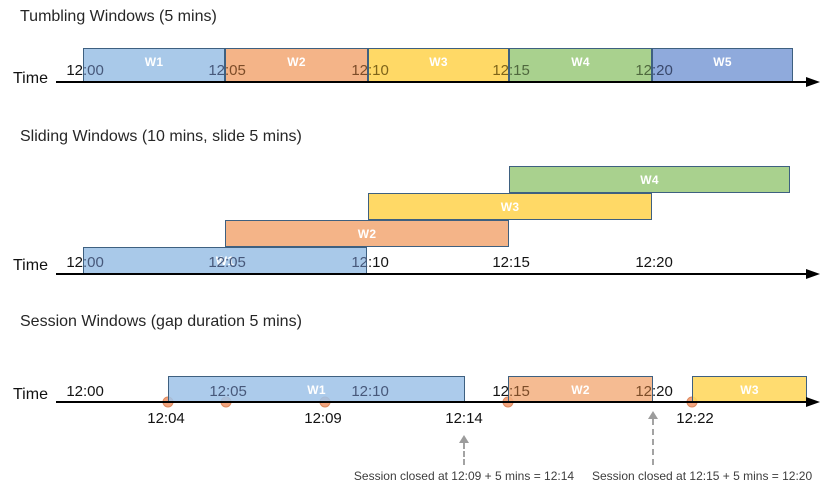  What do you see at coordinates (30, 265) in the screenshot?
I see `sliding-time-label: Time` at bounding box center [30, 265].